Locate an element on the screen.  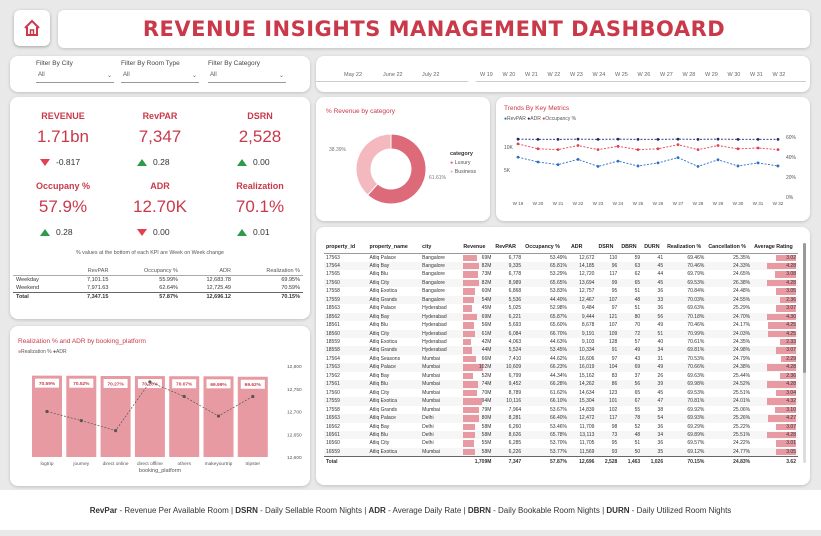
table-header-cell: RevPAR is located at coordinates (508, 247).